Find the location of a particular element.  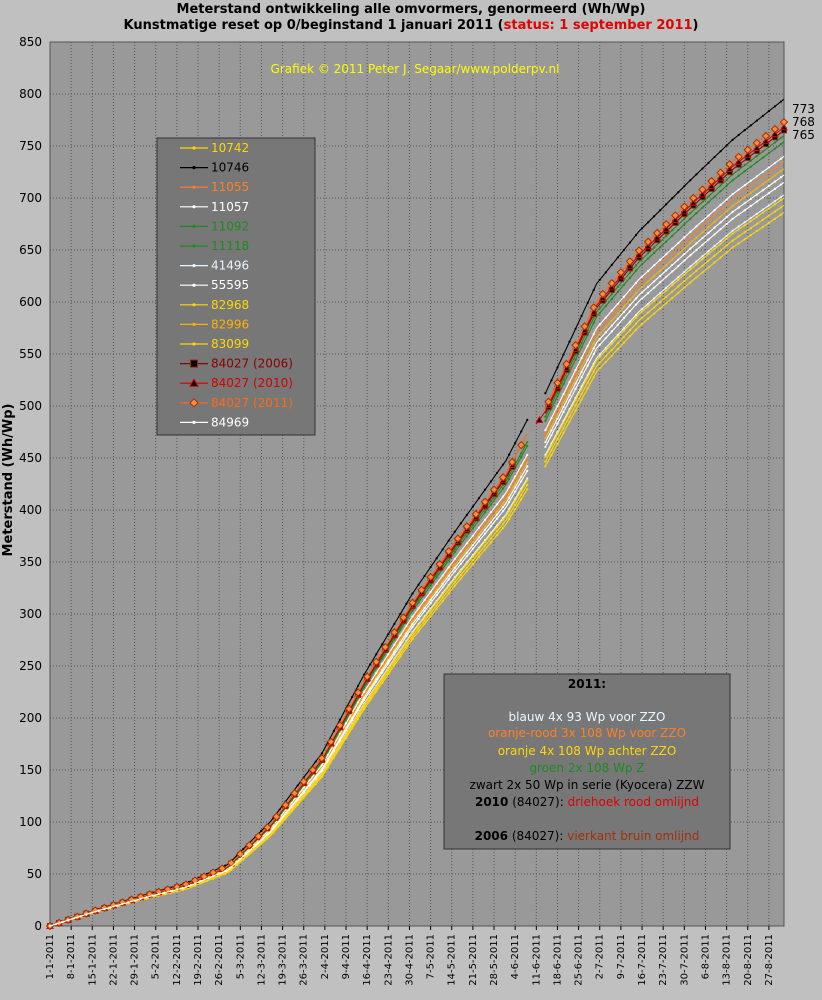

x-tick-label: 18-6-2011 is located at coordinates (557, 960).